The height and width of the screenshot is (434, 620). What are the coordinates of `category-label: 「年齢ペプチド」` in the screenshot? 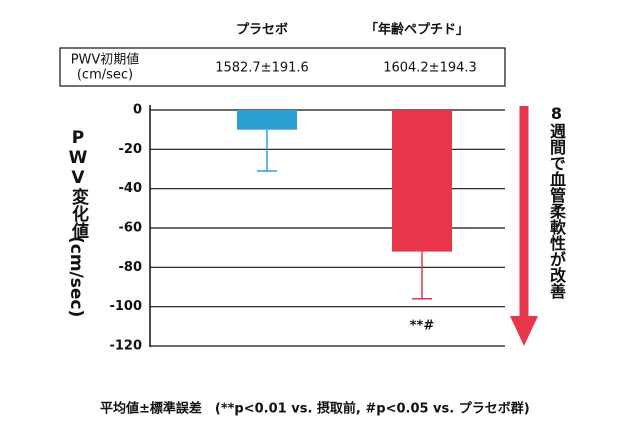 It's located at (417, 30).